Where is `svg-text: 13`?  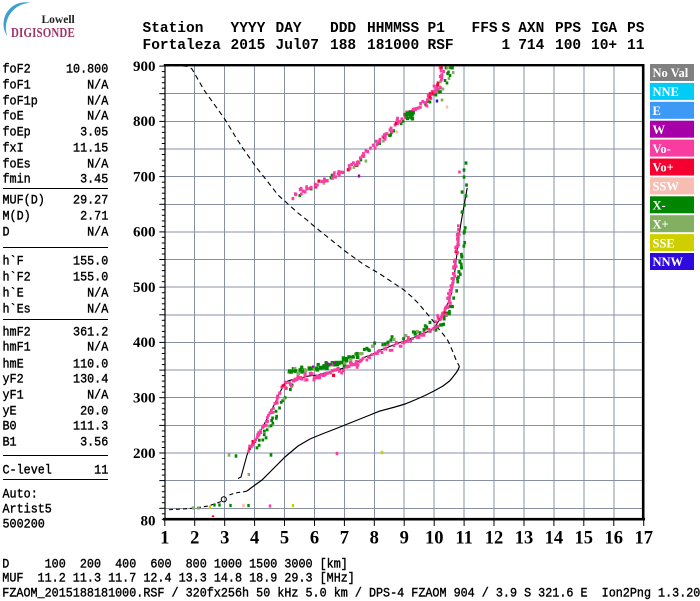
svg-text: 13 is located at coordinates (524, 539).